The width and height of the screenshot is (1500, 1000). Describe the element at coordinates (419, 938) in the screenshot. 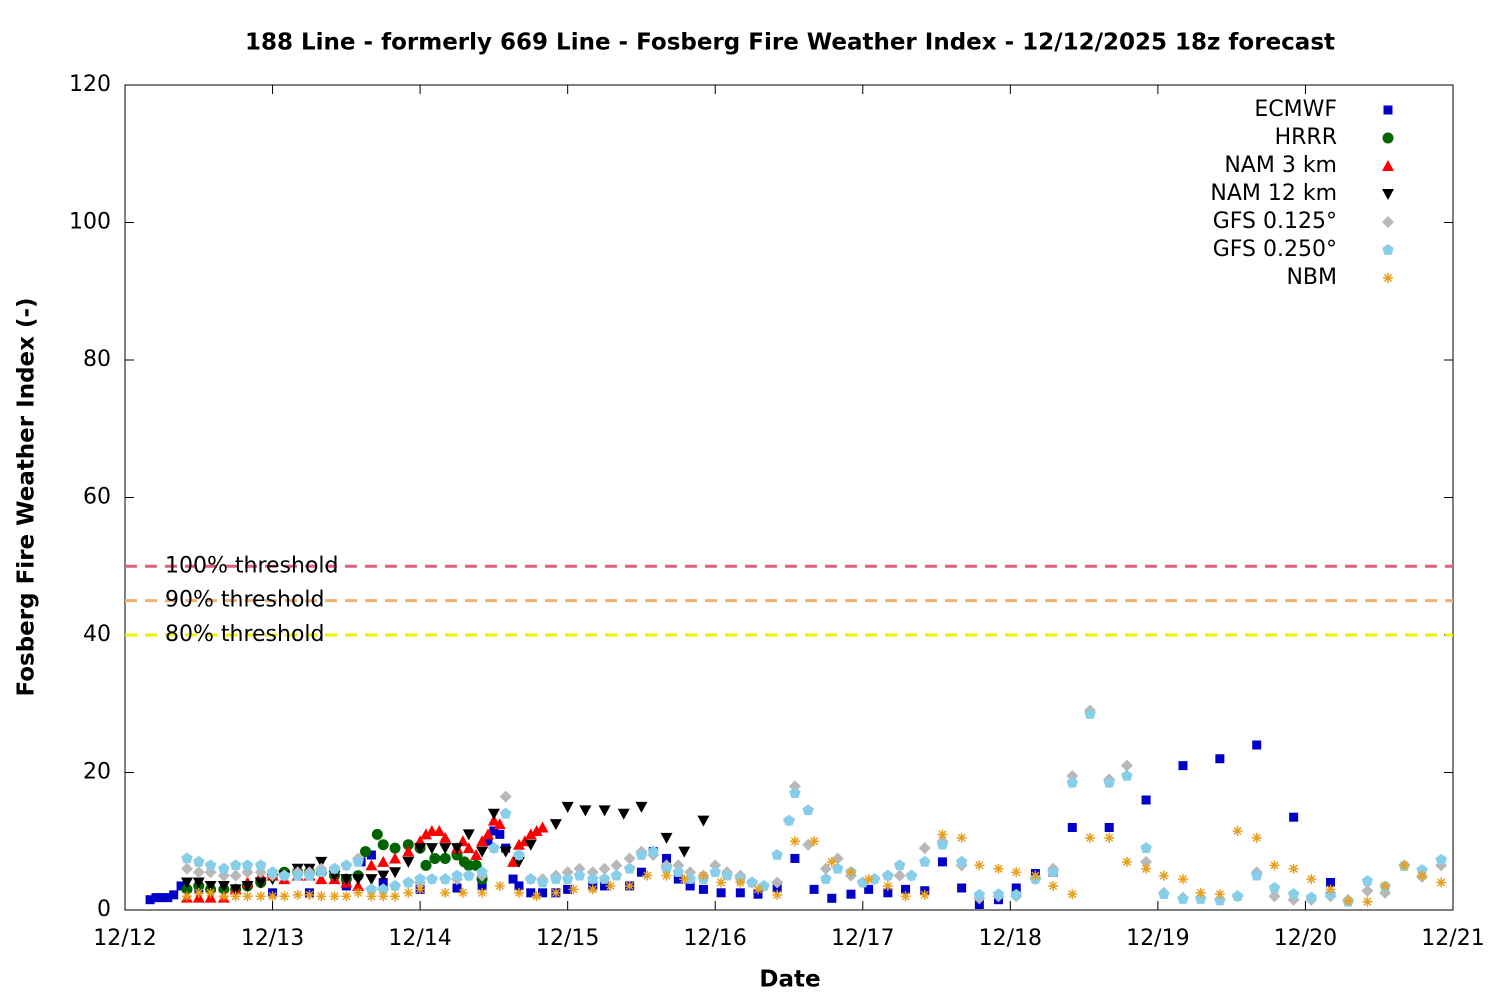

I see `x-tick-label: 12/14` at that location.